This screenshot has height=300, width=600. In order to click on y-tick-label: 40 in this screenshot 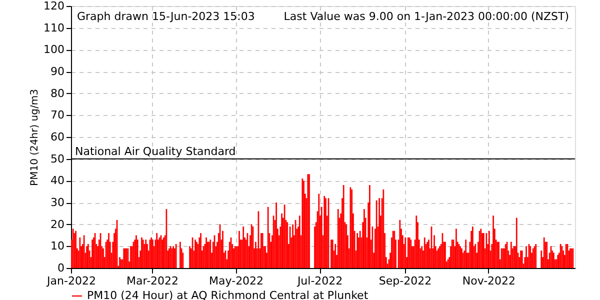, I will do `click(57, 181)`.